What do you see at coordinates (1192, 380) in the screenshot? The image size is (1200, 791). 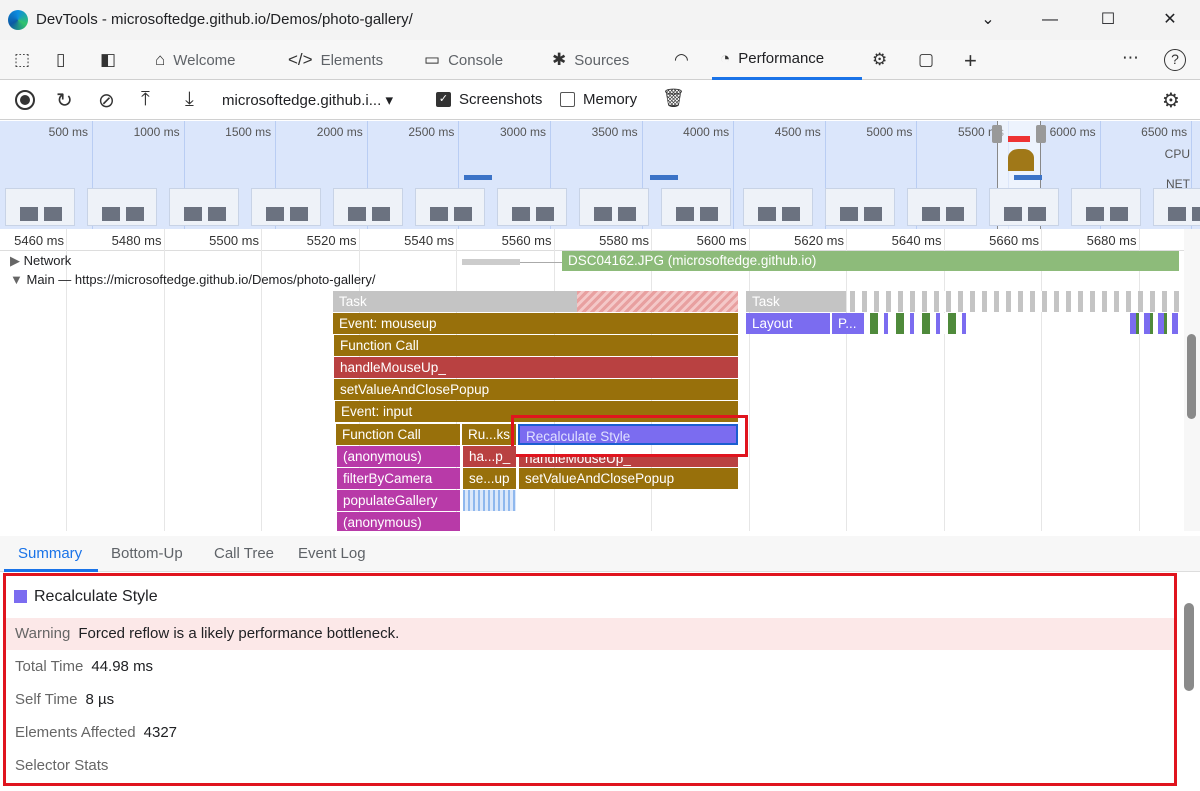 I see `flame-scrollbar` at bounding box center [1192, 380].